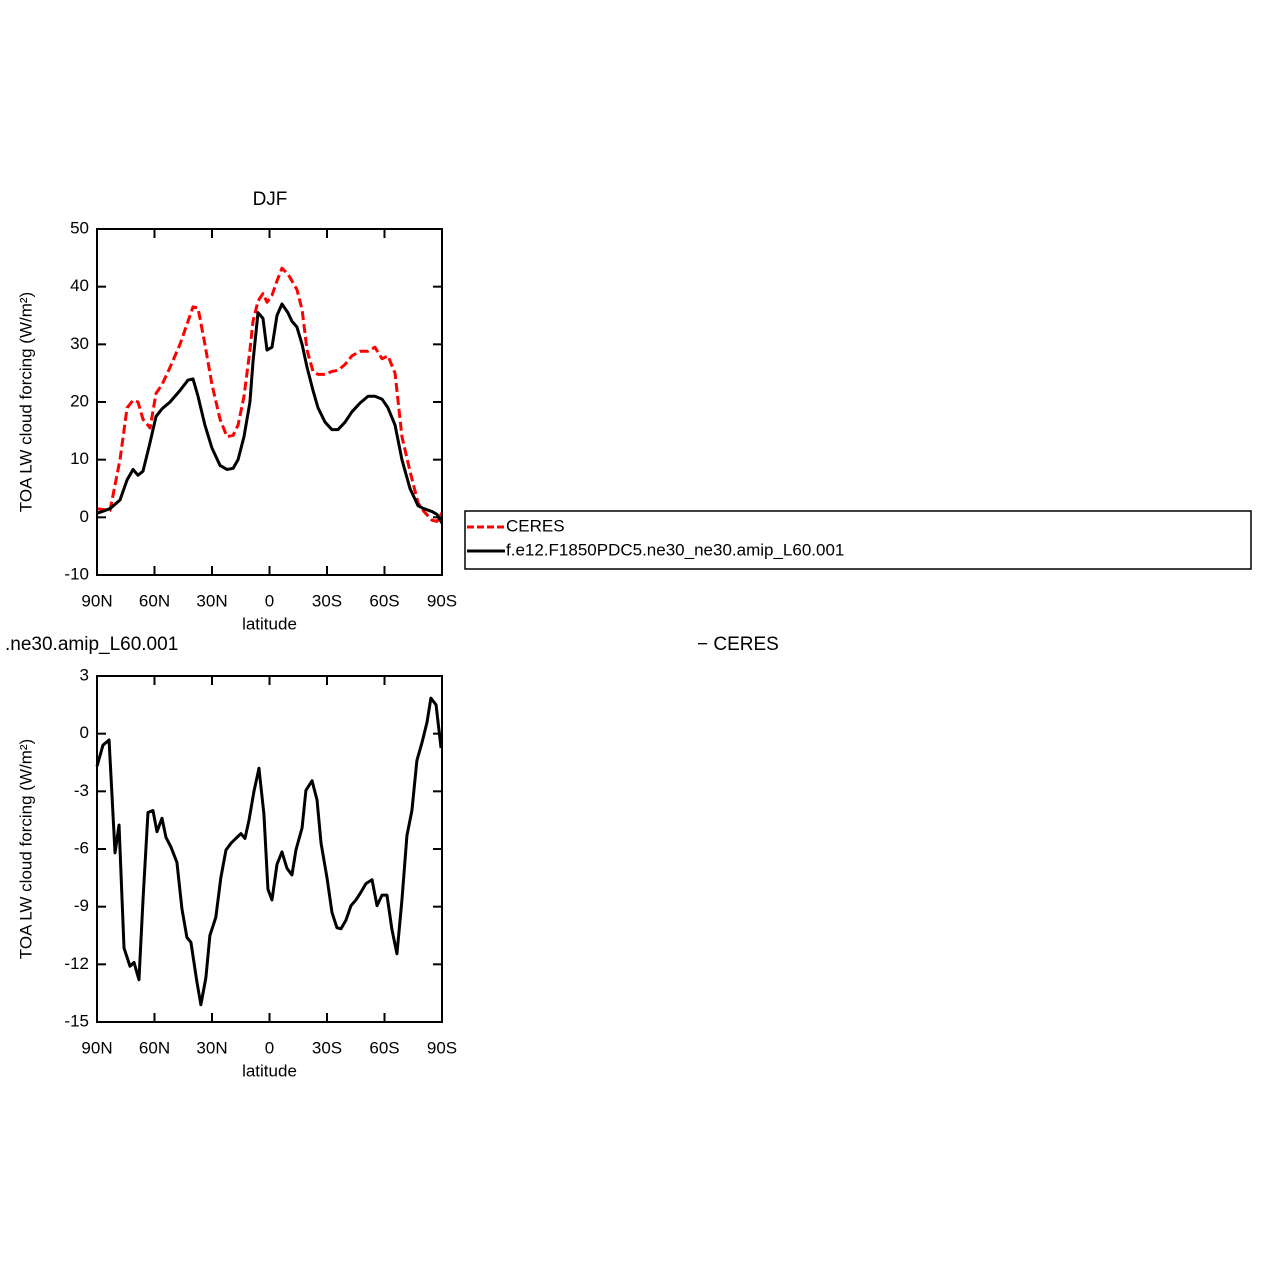 The height and width of the screenshot is (1269, 1270). What do you see at coordinates (270, 199) in the screenshot?
I see `chart-title: DJF` at bounding box center [270, 199].